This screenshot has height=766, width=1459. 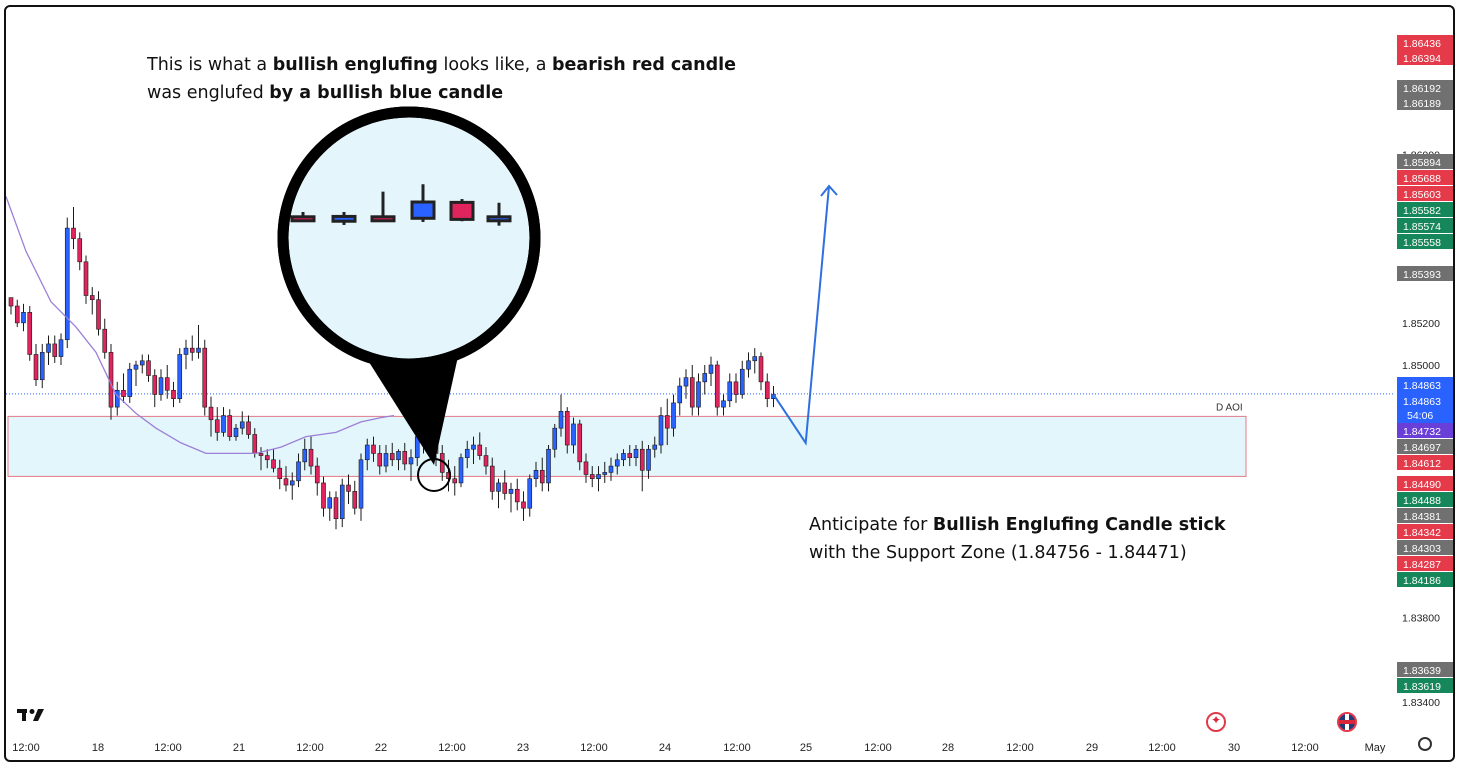 I want to click on projection-arrowhead, so click(x=829, y=190).